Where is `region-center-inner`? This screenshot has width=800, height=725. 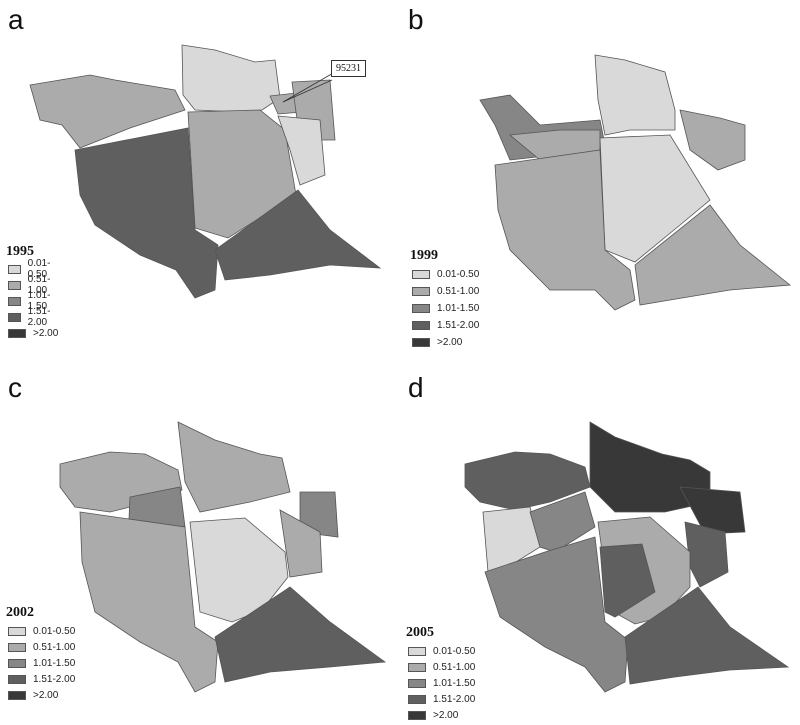 region-center-inner is located at coordinates (627, 580).